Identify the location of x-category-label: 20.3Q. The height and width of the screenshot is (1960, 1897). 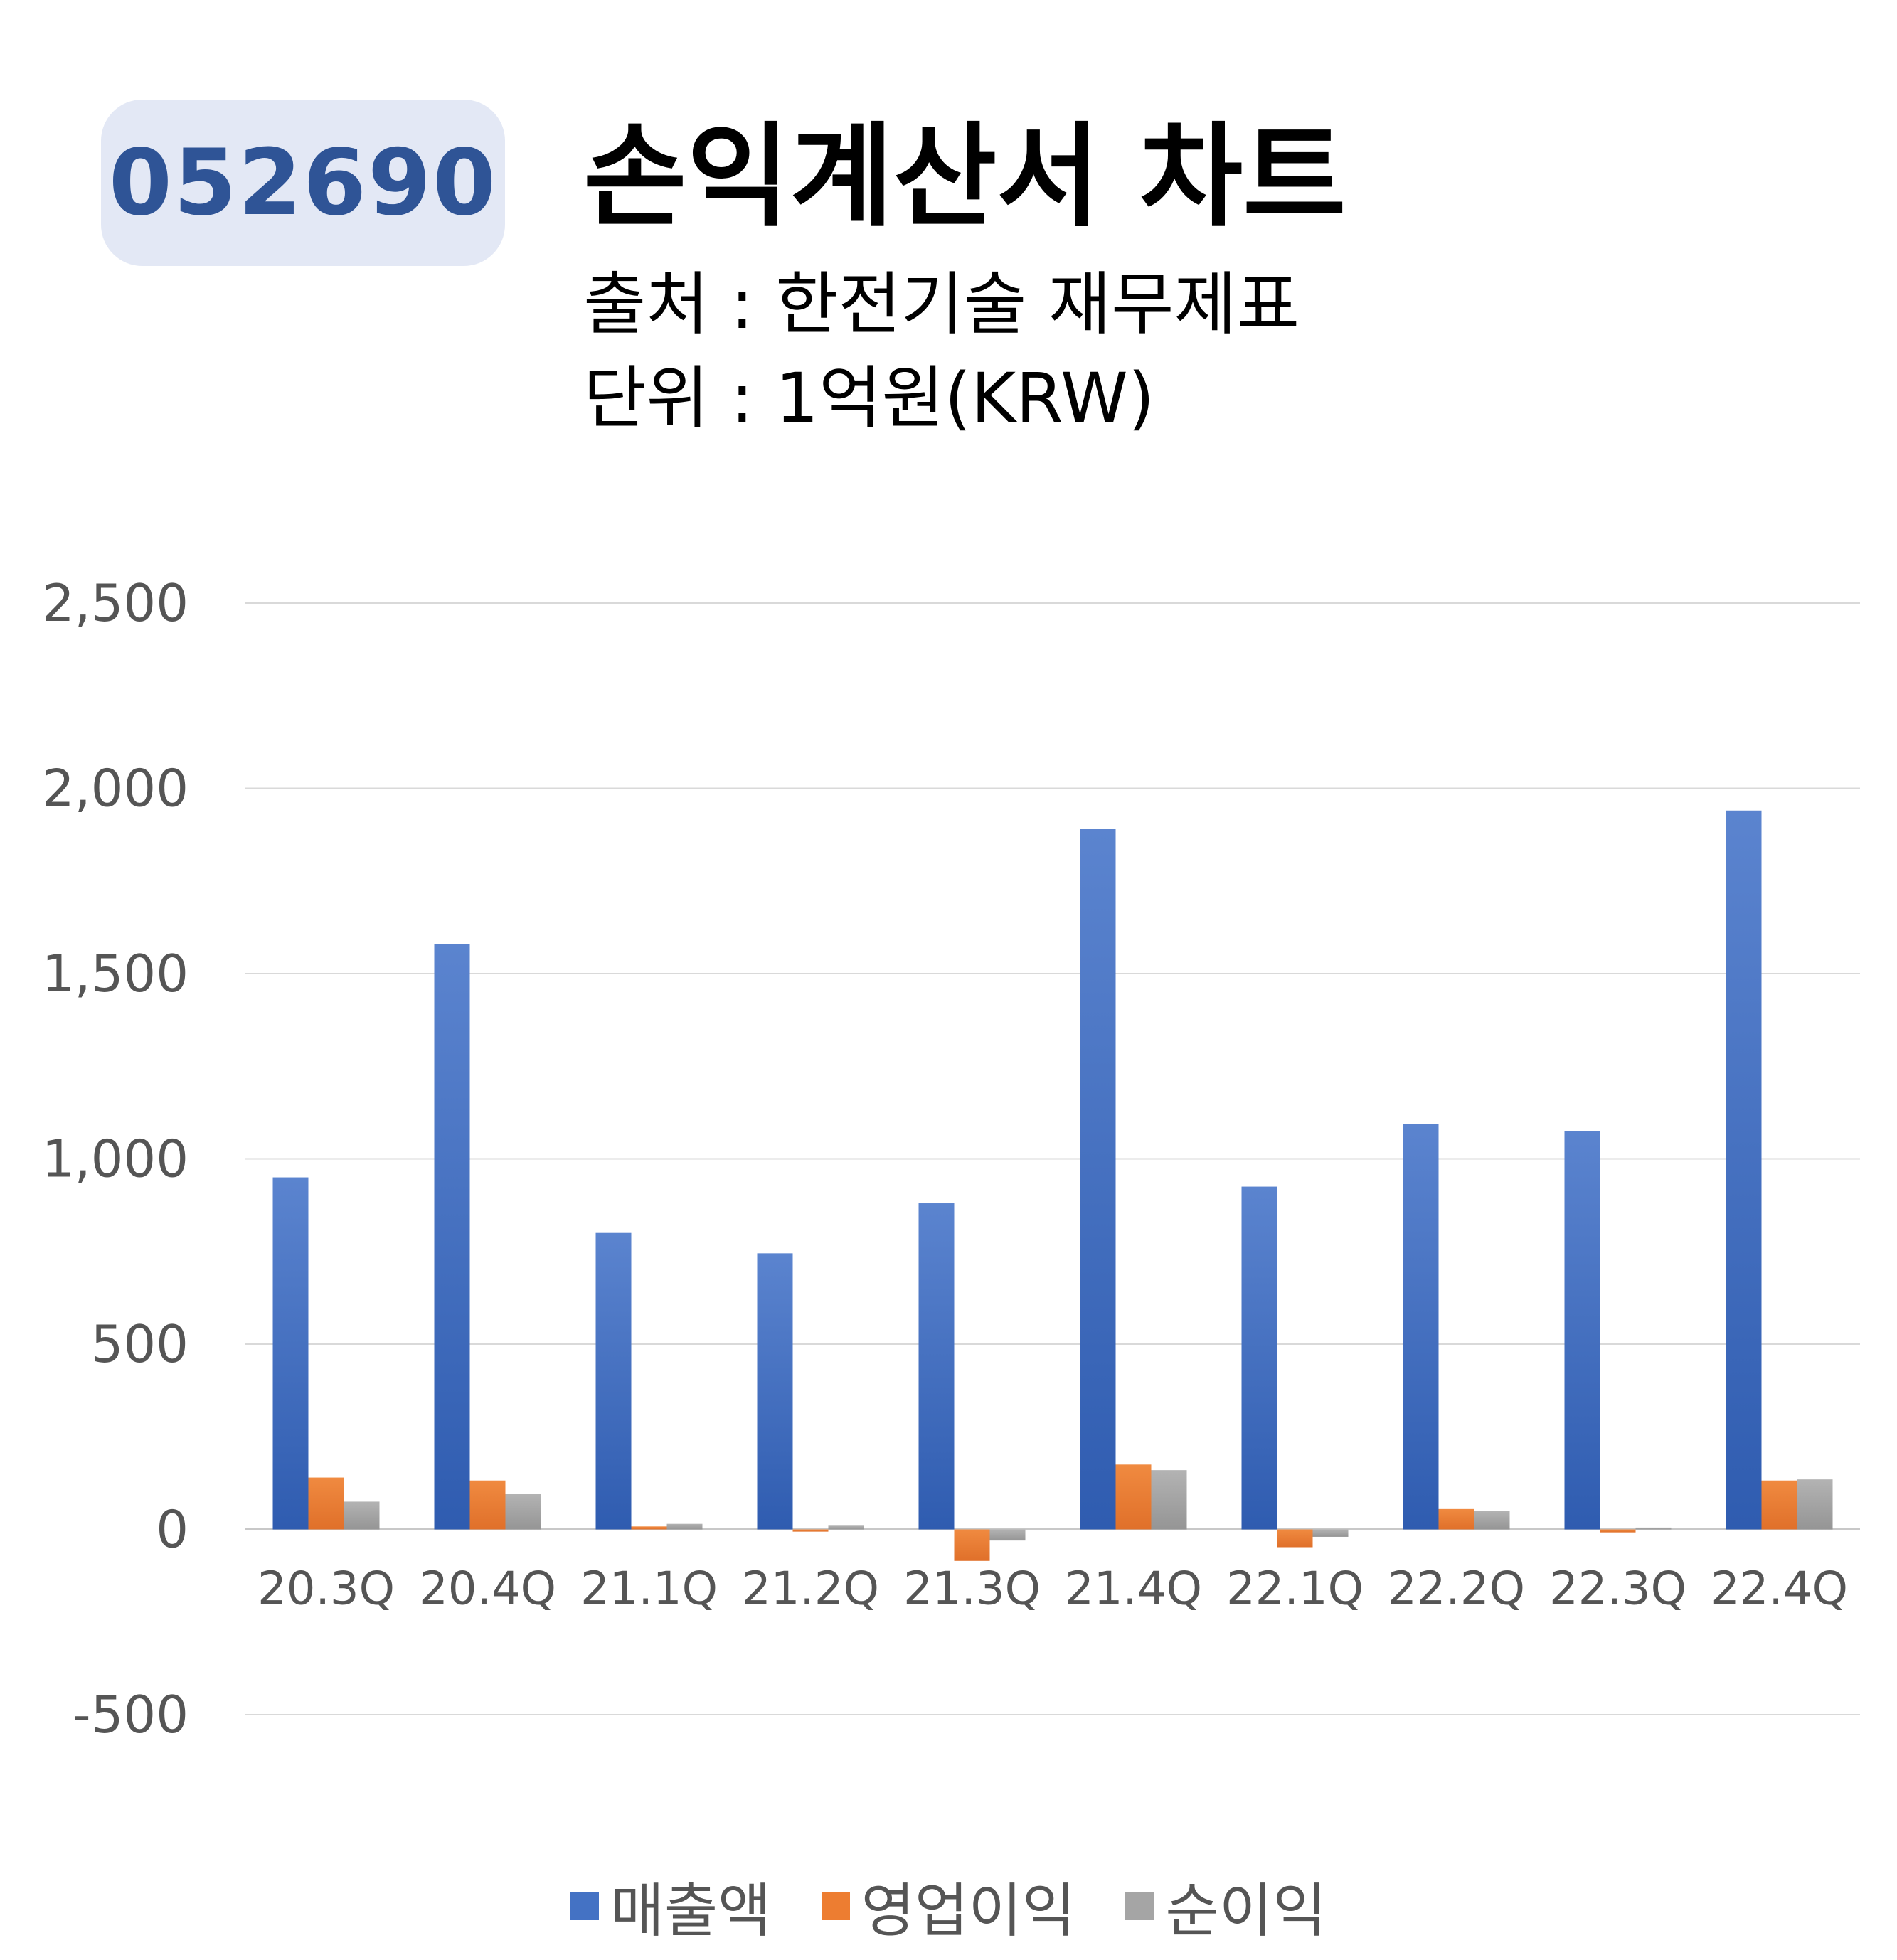
(326, 1589).